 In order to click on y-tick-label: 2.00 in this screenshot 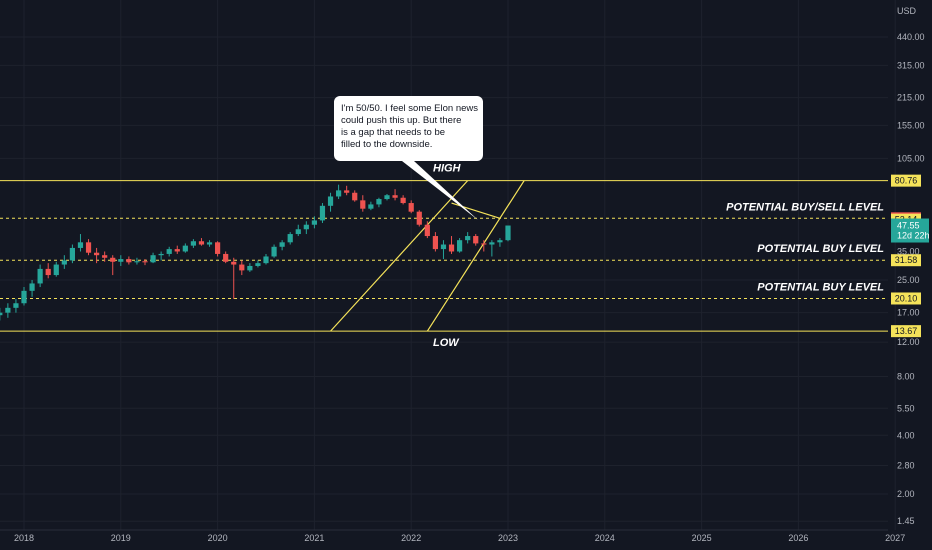, I will do `click(906, 494)`.